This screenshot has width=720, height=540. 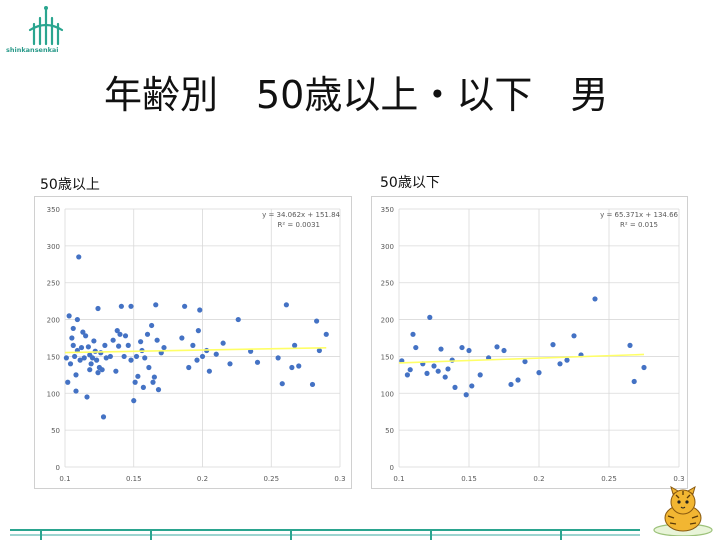 I want to click on trendline, so click(x=195, y=350).